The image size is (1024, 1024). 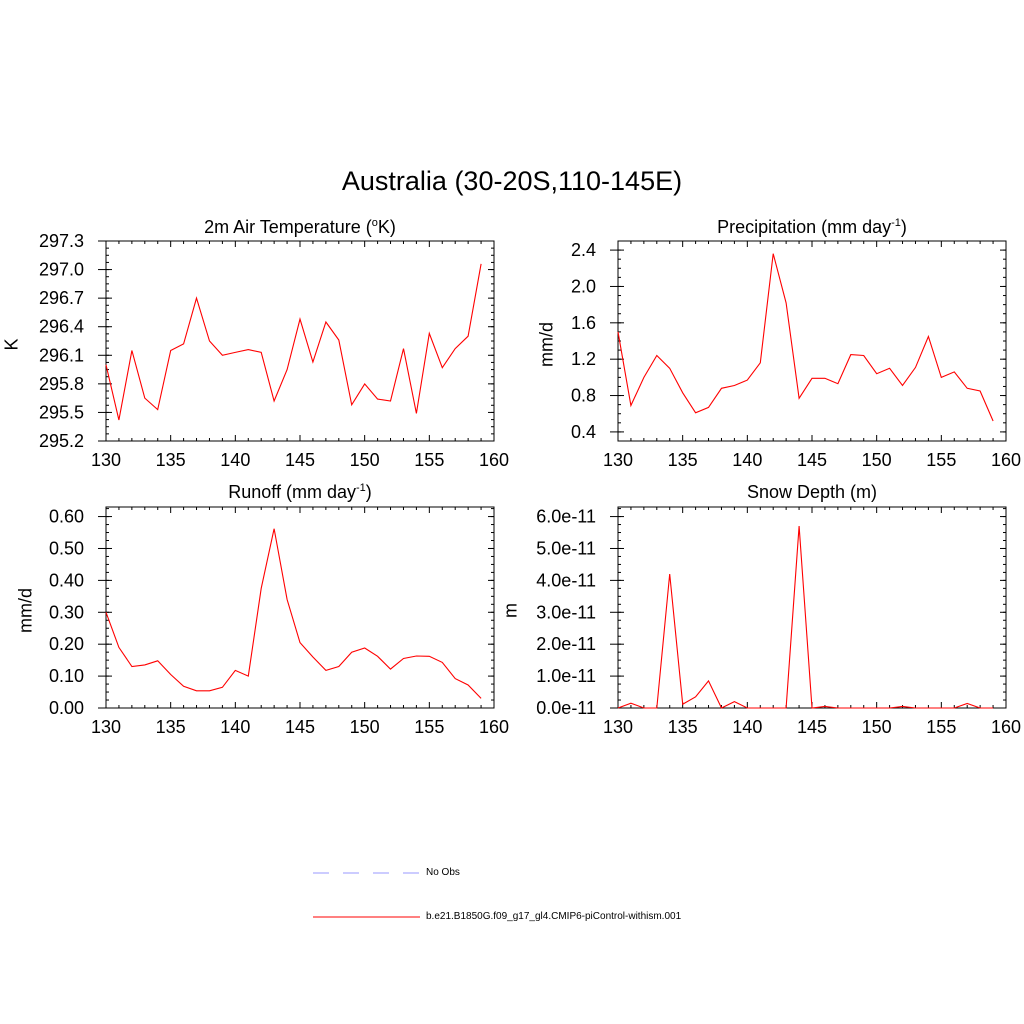 I want to click on series-line-snow-depth, so click(x=805, y=617).